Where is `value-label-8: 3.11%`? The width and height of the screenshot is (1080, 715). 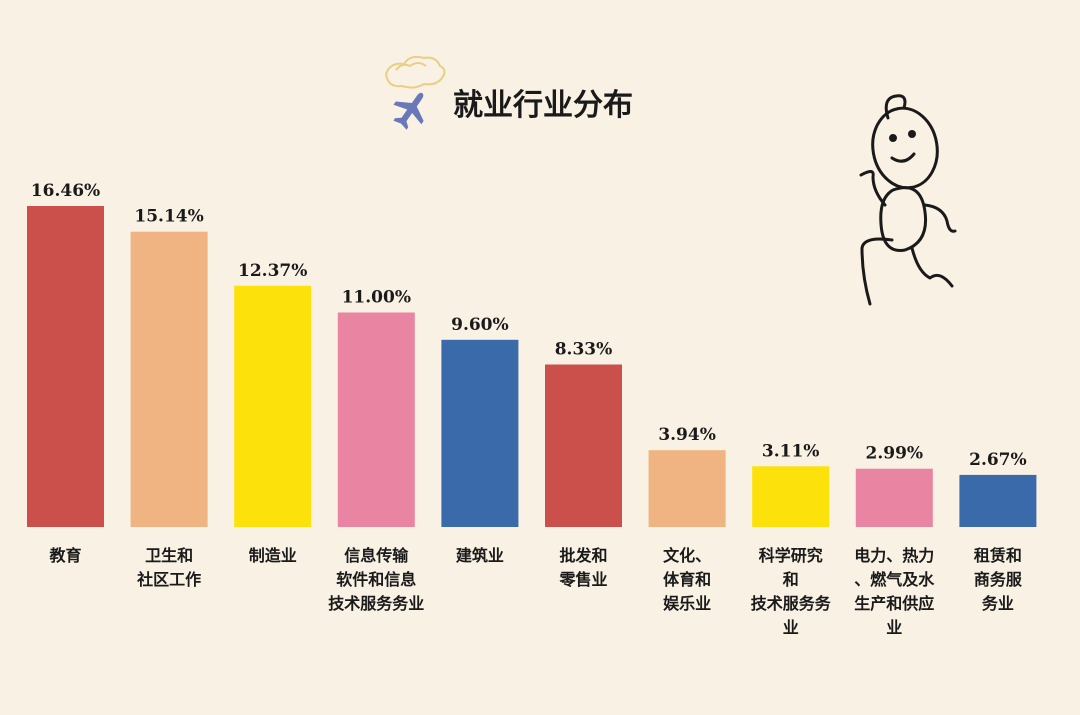
value-label-8: 3.11% is located at coordinates (791, 451).